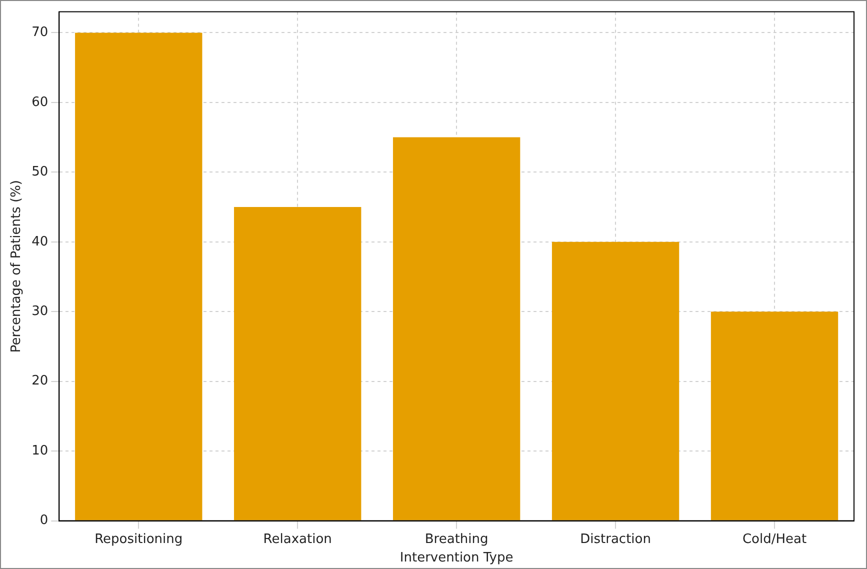  Describe the element at coordinates (44, 520) in the screenshot. I see `y-tick-label: 0` at that location.